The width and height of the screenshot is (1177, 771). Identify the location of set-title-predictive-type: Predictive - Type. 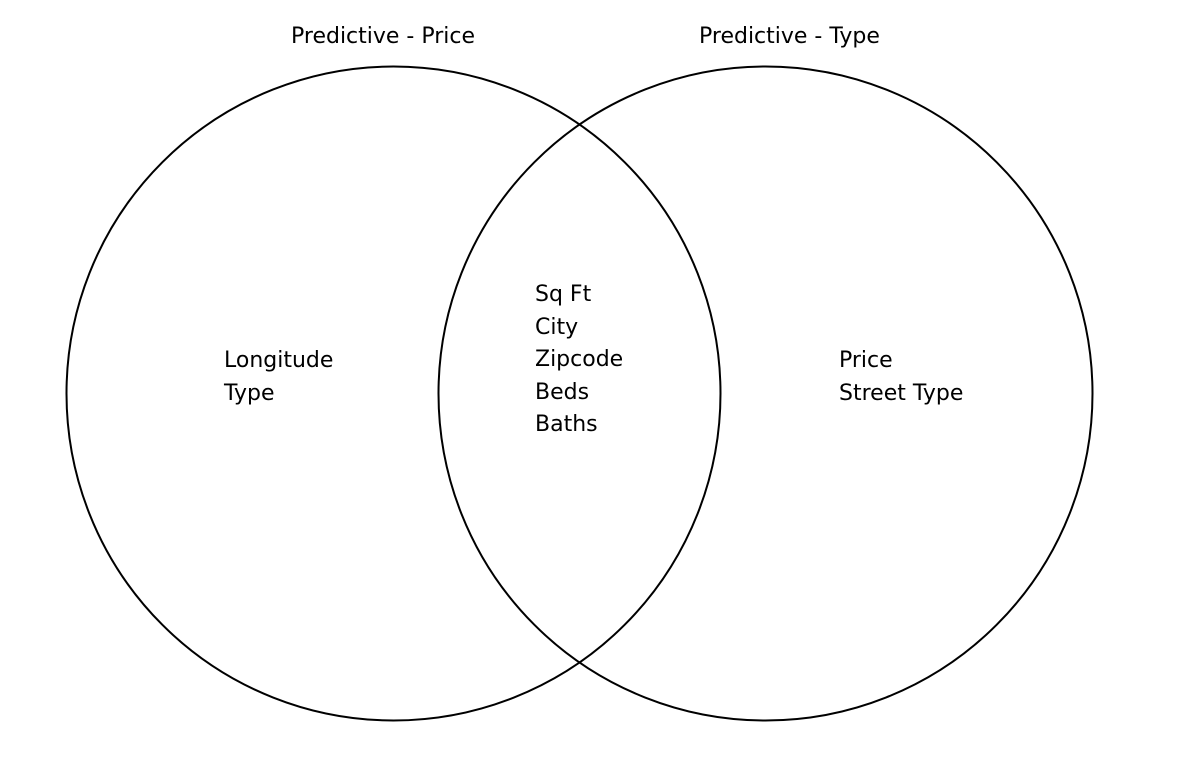
(789, 36).